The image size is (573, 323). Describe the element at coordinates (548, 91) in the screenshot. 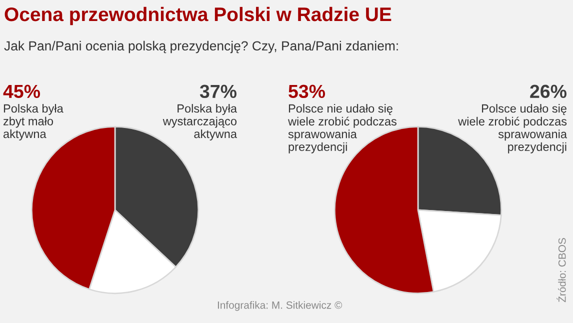

I see `data-label: 26%` at that location.